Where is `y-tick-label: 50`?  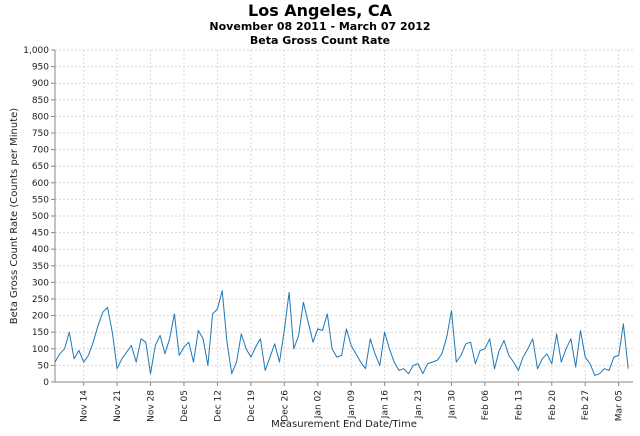 y-tick-label: 50 is located at coordinates (44, 366).